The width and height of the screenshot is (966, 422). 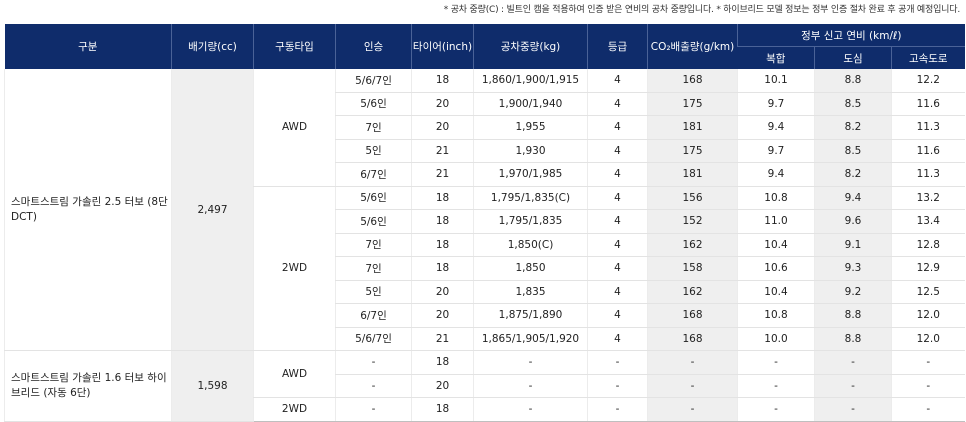 I want to click on cell-co2: 158, so click(x=692, y=268).